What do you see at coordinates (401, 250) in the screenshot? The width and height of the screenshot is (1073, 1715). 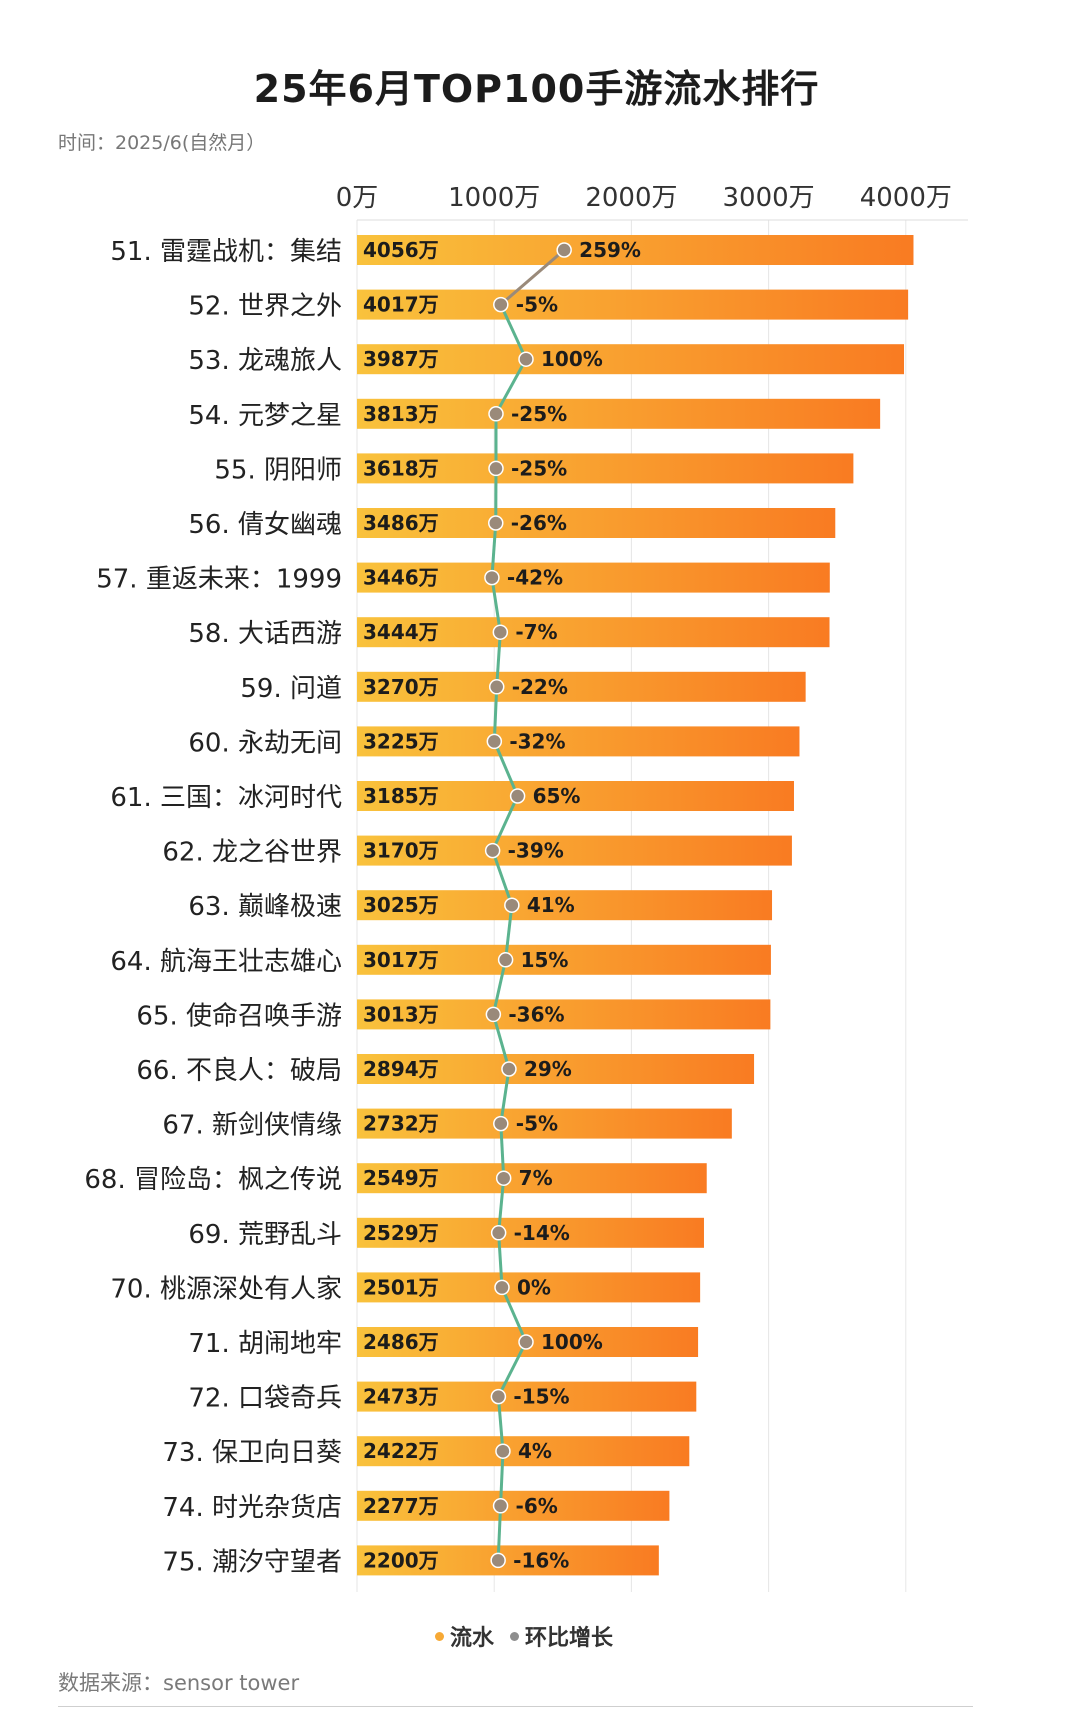 I see `revenue-value-label: 4056万` at bounding box center [401, 250].